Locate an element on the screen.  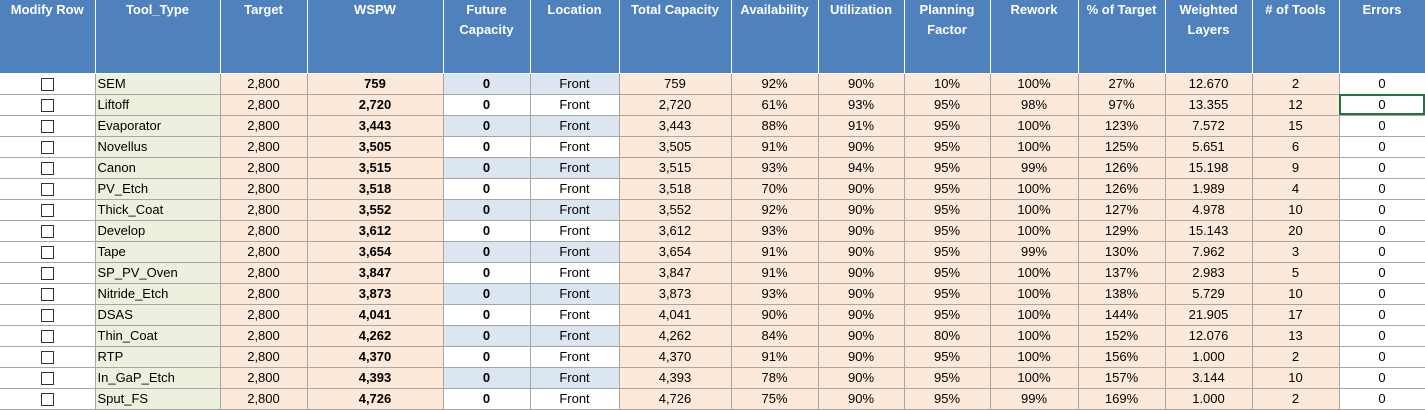
number-of-tools-cell: 4 is located at coordinates (1296, 189).